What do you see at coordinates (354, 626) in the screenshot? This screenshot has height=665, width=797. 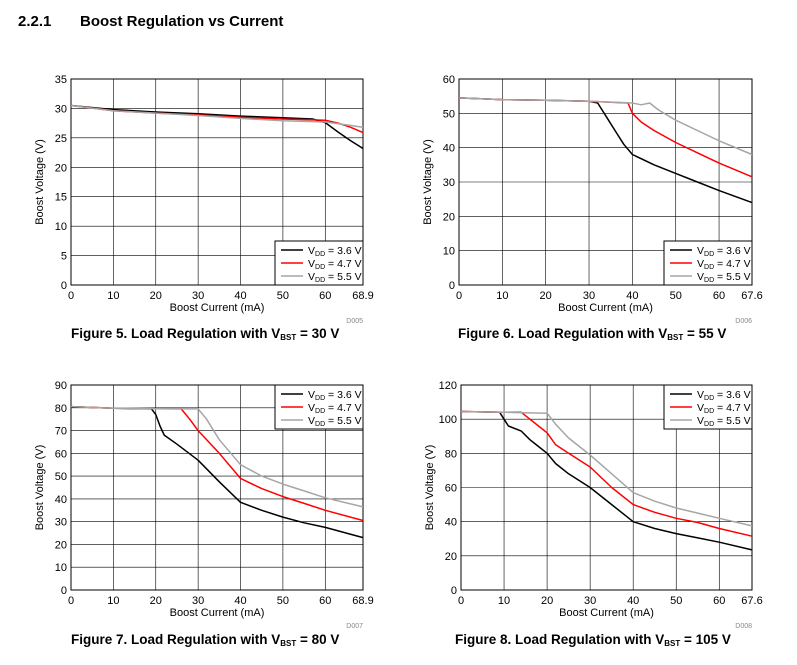 I see `chart-code: D007` at bounding box center [354, 626].